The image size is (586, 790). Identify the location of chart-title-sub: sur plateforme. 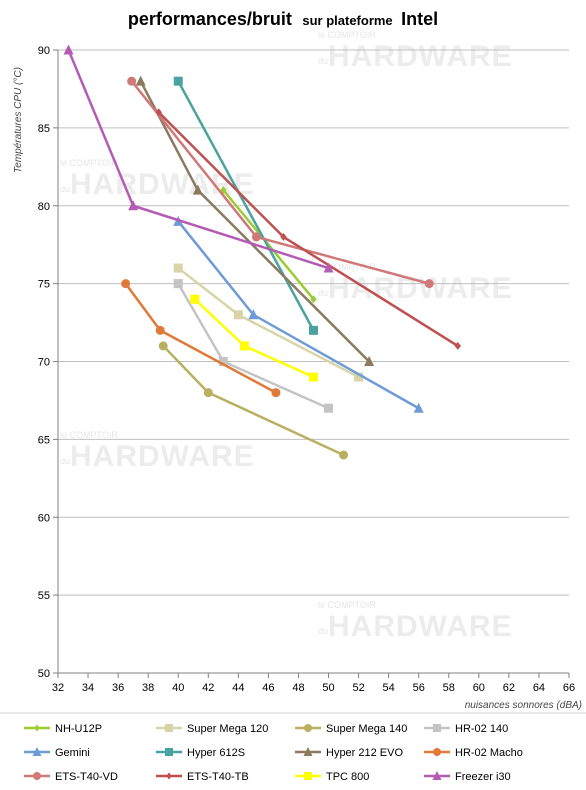
(347, 20).